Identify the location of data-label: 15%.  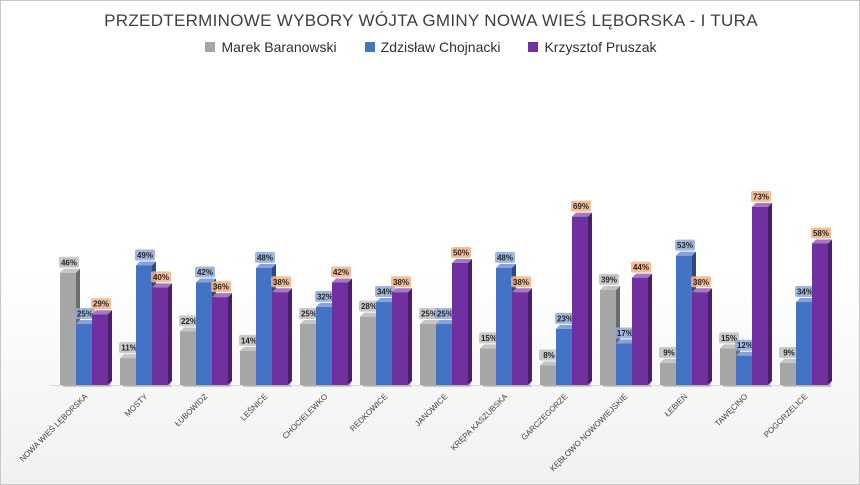
(489, 338).